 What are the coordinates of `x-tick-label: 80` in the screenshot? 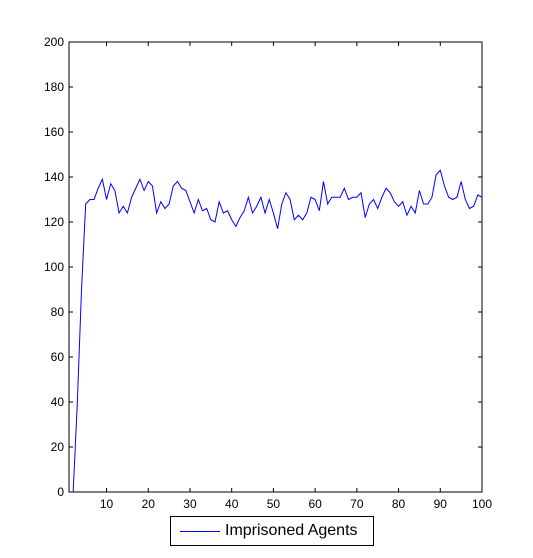 It's located at (399, 504).